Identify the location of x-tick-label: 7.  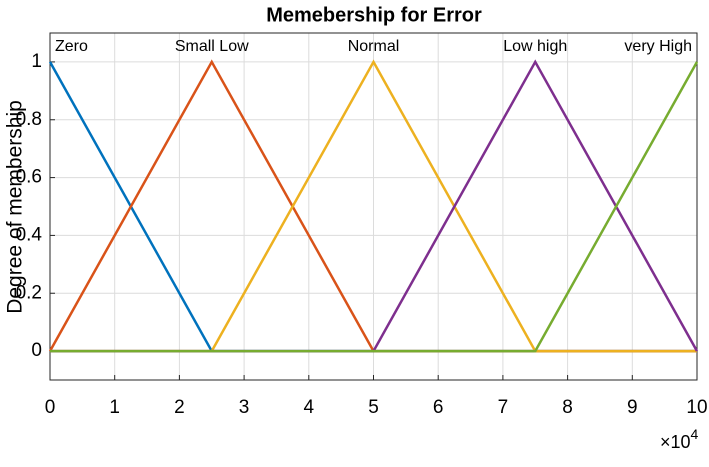
(503, 407).